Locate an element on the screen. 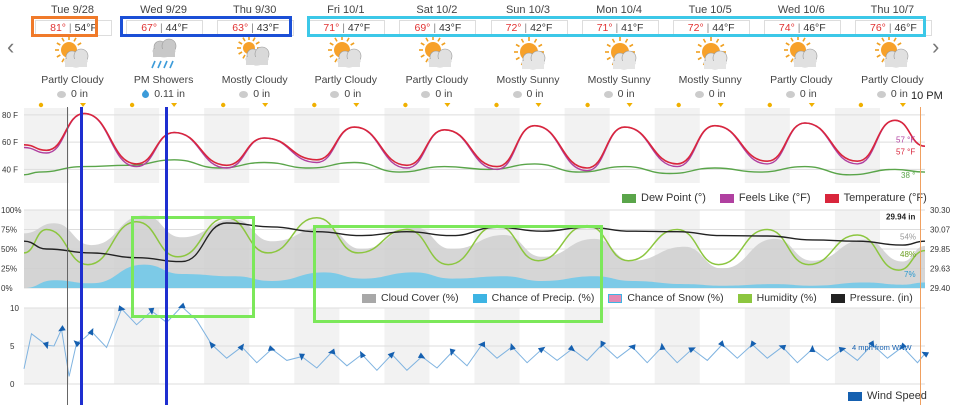 This screenshot has width=960, height=405. chance-precip-area is located at coordinates (474, 276).